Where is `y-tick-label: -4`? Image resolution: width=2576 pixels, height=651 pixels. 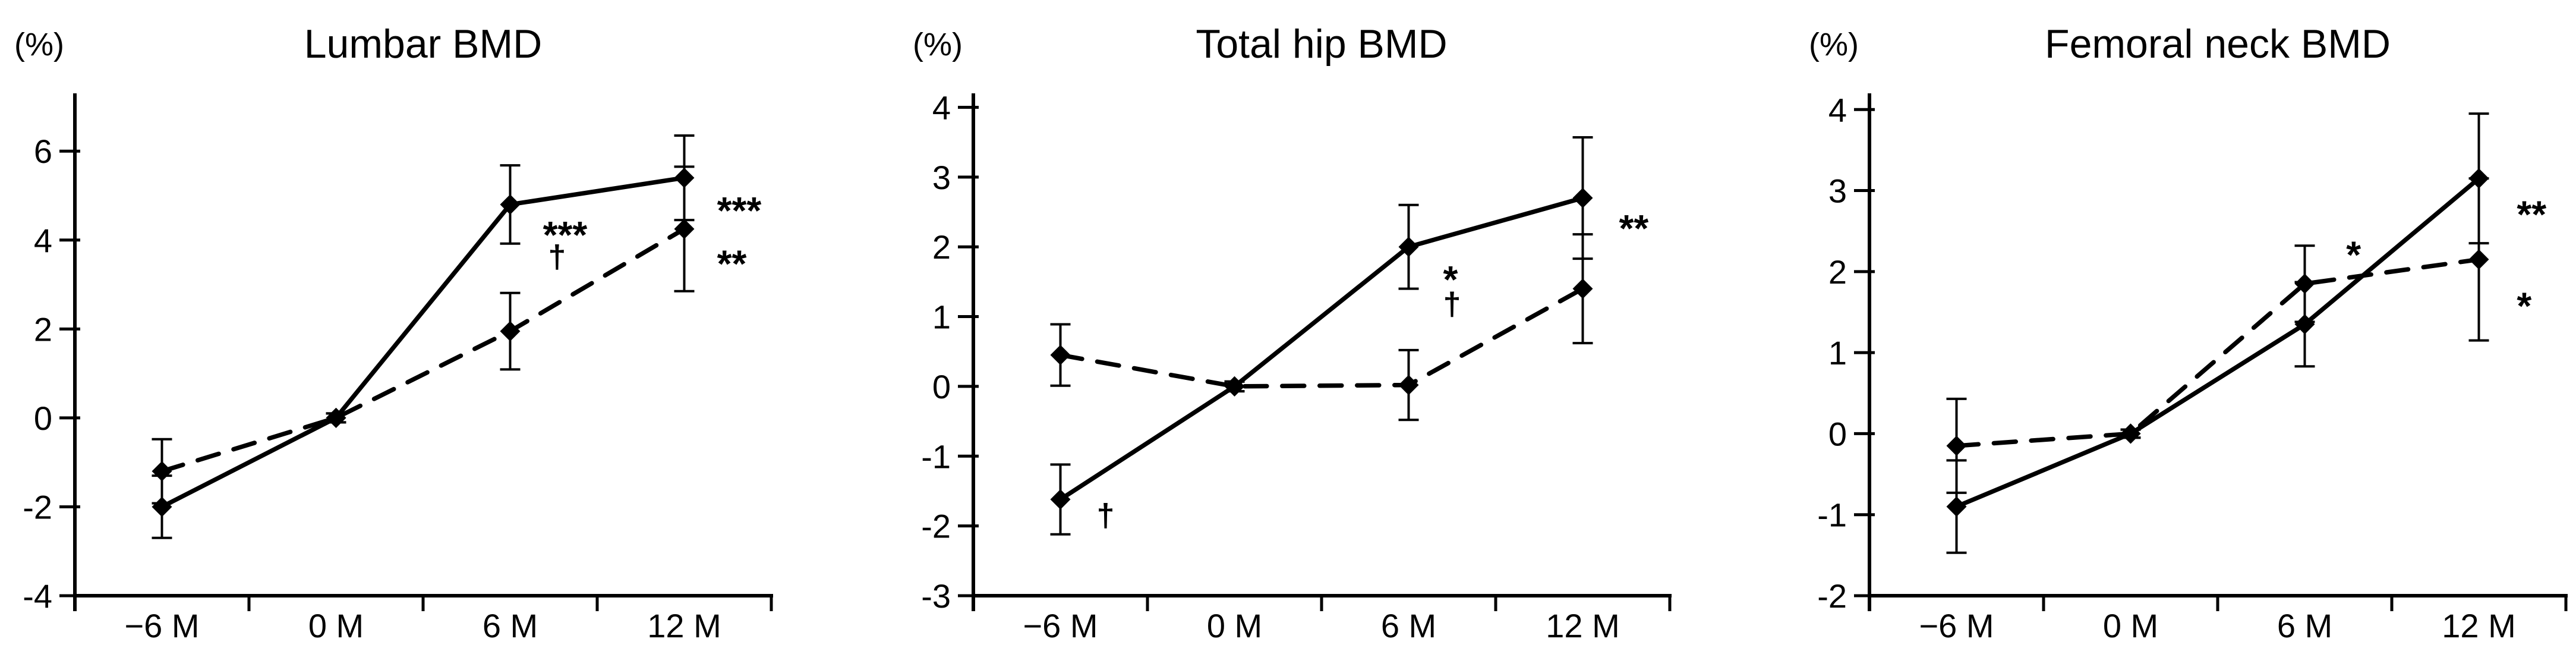 y-tick-label: -4 is located at coordinates (37, 596).